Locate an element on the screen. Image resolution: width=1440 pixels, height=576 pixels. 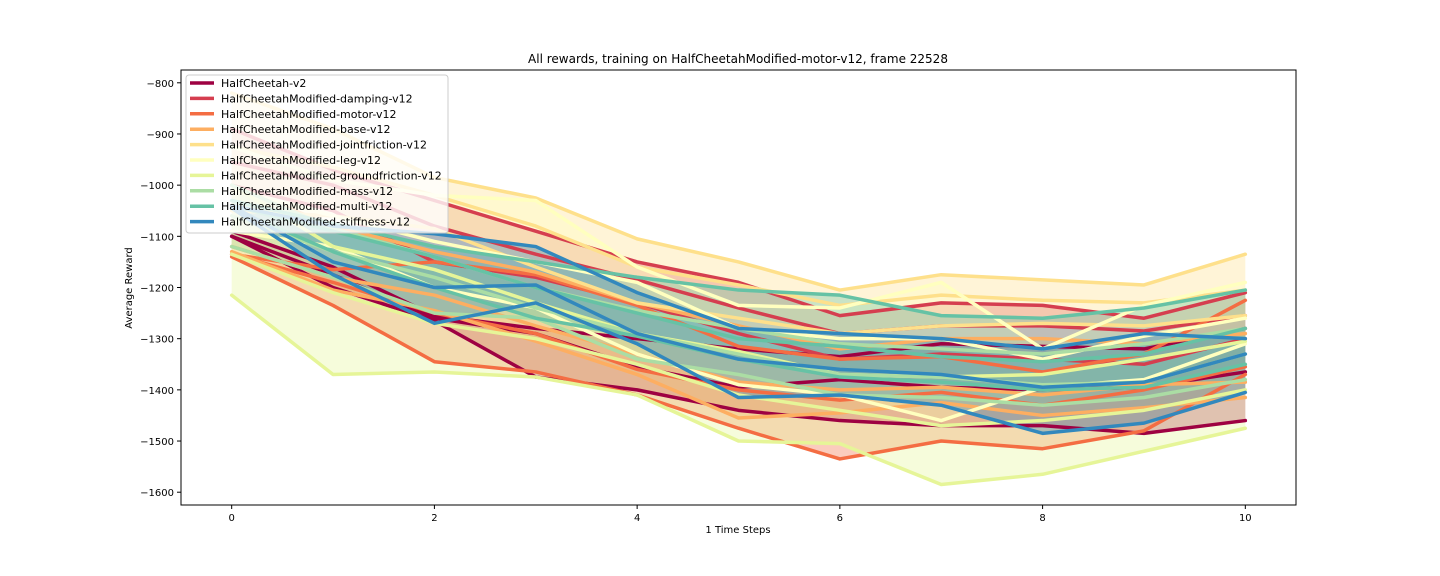
legend-label-9: HalfCheetahModified-stiffness-v12 is located at coordinates (315, 222).